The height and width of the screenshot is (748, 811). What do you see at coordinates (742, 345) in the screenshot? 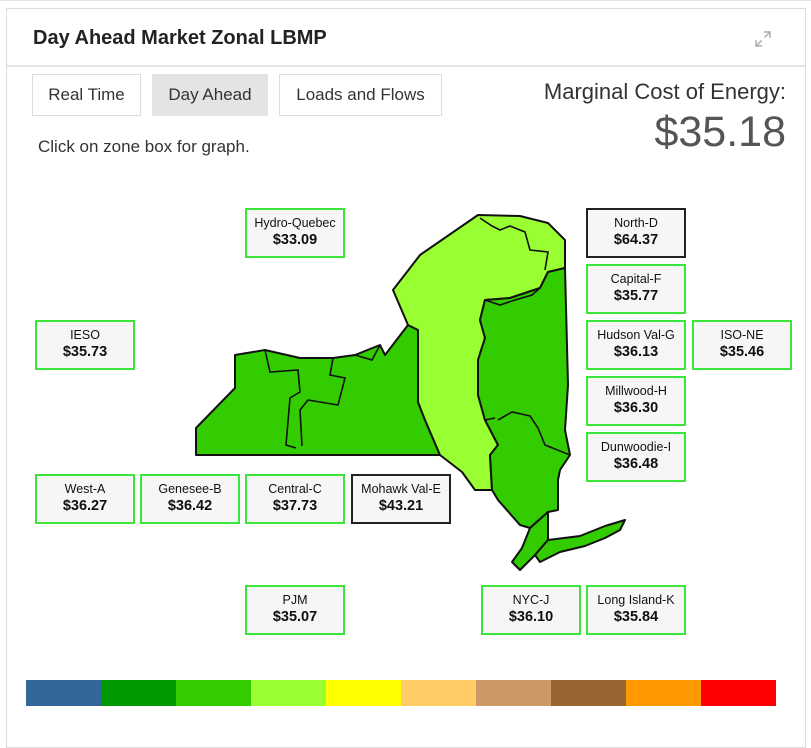
I see `zone-box-iso-ne: ISO-NE $35.46` at bounding box center [742, 345].